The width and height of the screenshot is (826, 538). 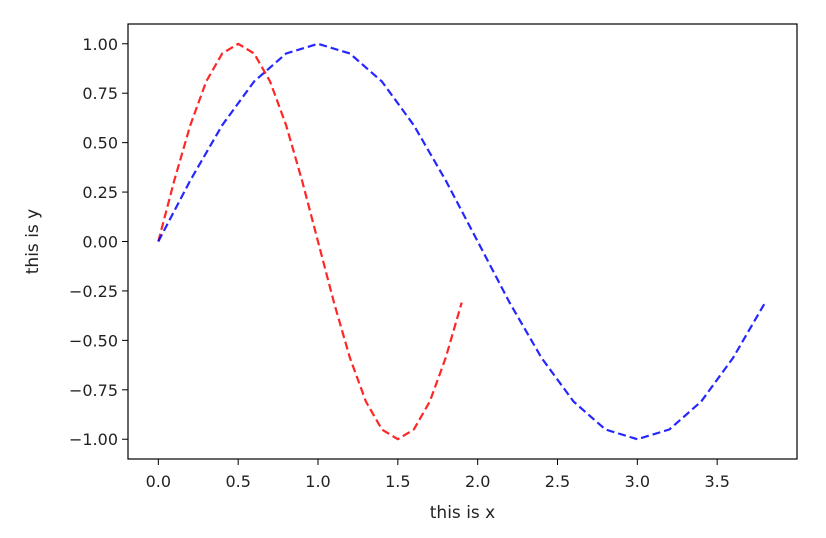 What do you see at coordinates (716, 481) in the screenshot?
I see `x-tick-label: 3.5` at bounding box center [716, 481].